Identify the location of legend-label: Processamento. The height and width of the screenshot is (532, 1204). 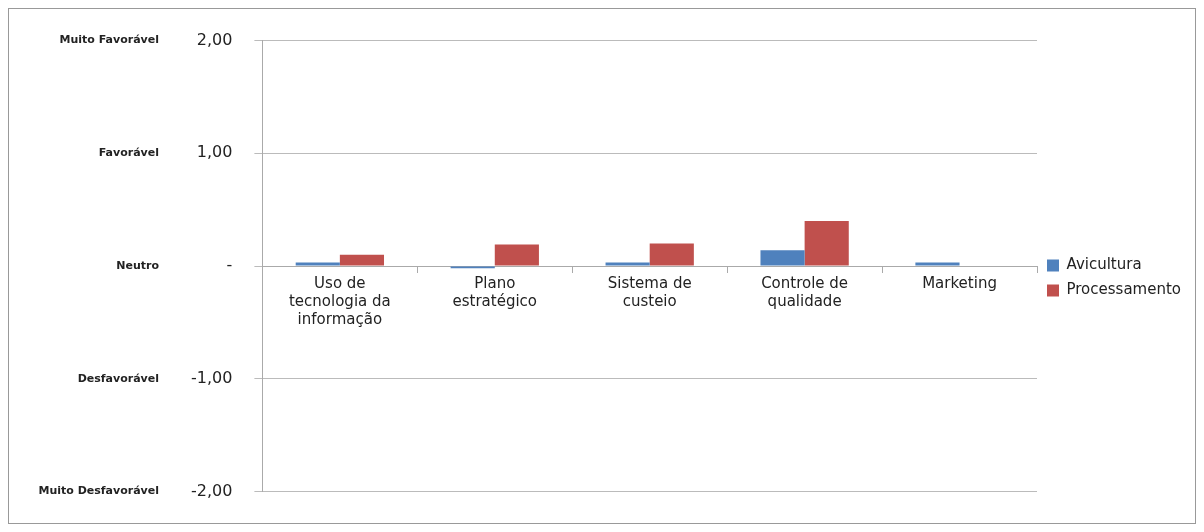
(1123, 289).